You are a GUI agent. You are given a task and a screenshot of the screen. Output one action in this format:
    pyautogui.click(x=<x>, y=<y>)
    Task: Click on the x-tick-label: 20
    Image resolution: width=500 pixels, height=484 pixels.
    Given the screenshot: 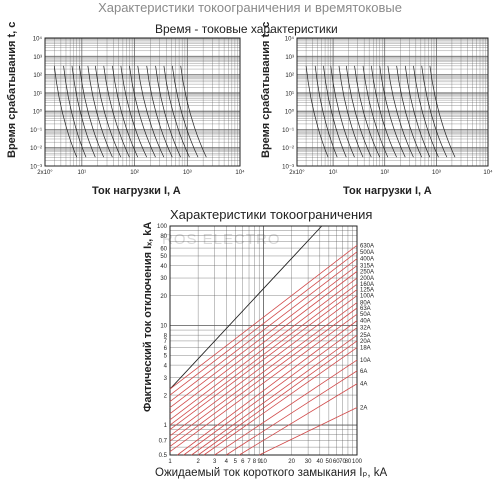 What is the action you would take?
    pyautogui.click(x=291, y=462)
    